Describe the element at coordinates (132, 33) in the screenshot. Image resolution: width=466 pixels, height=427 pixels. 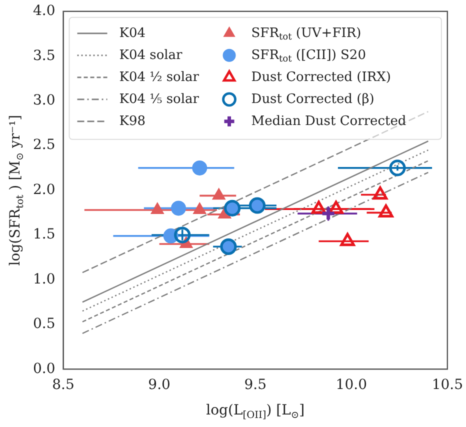
I see `legend-label: K04` at that location.